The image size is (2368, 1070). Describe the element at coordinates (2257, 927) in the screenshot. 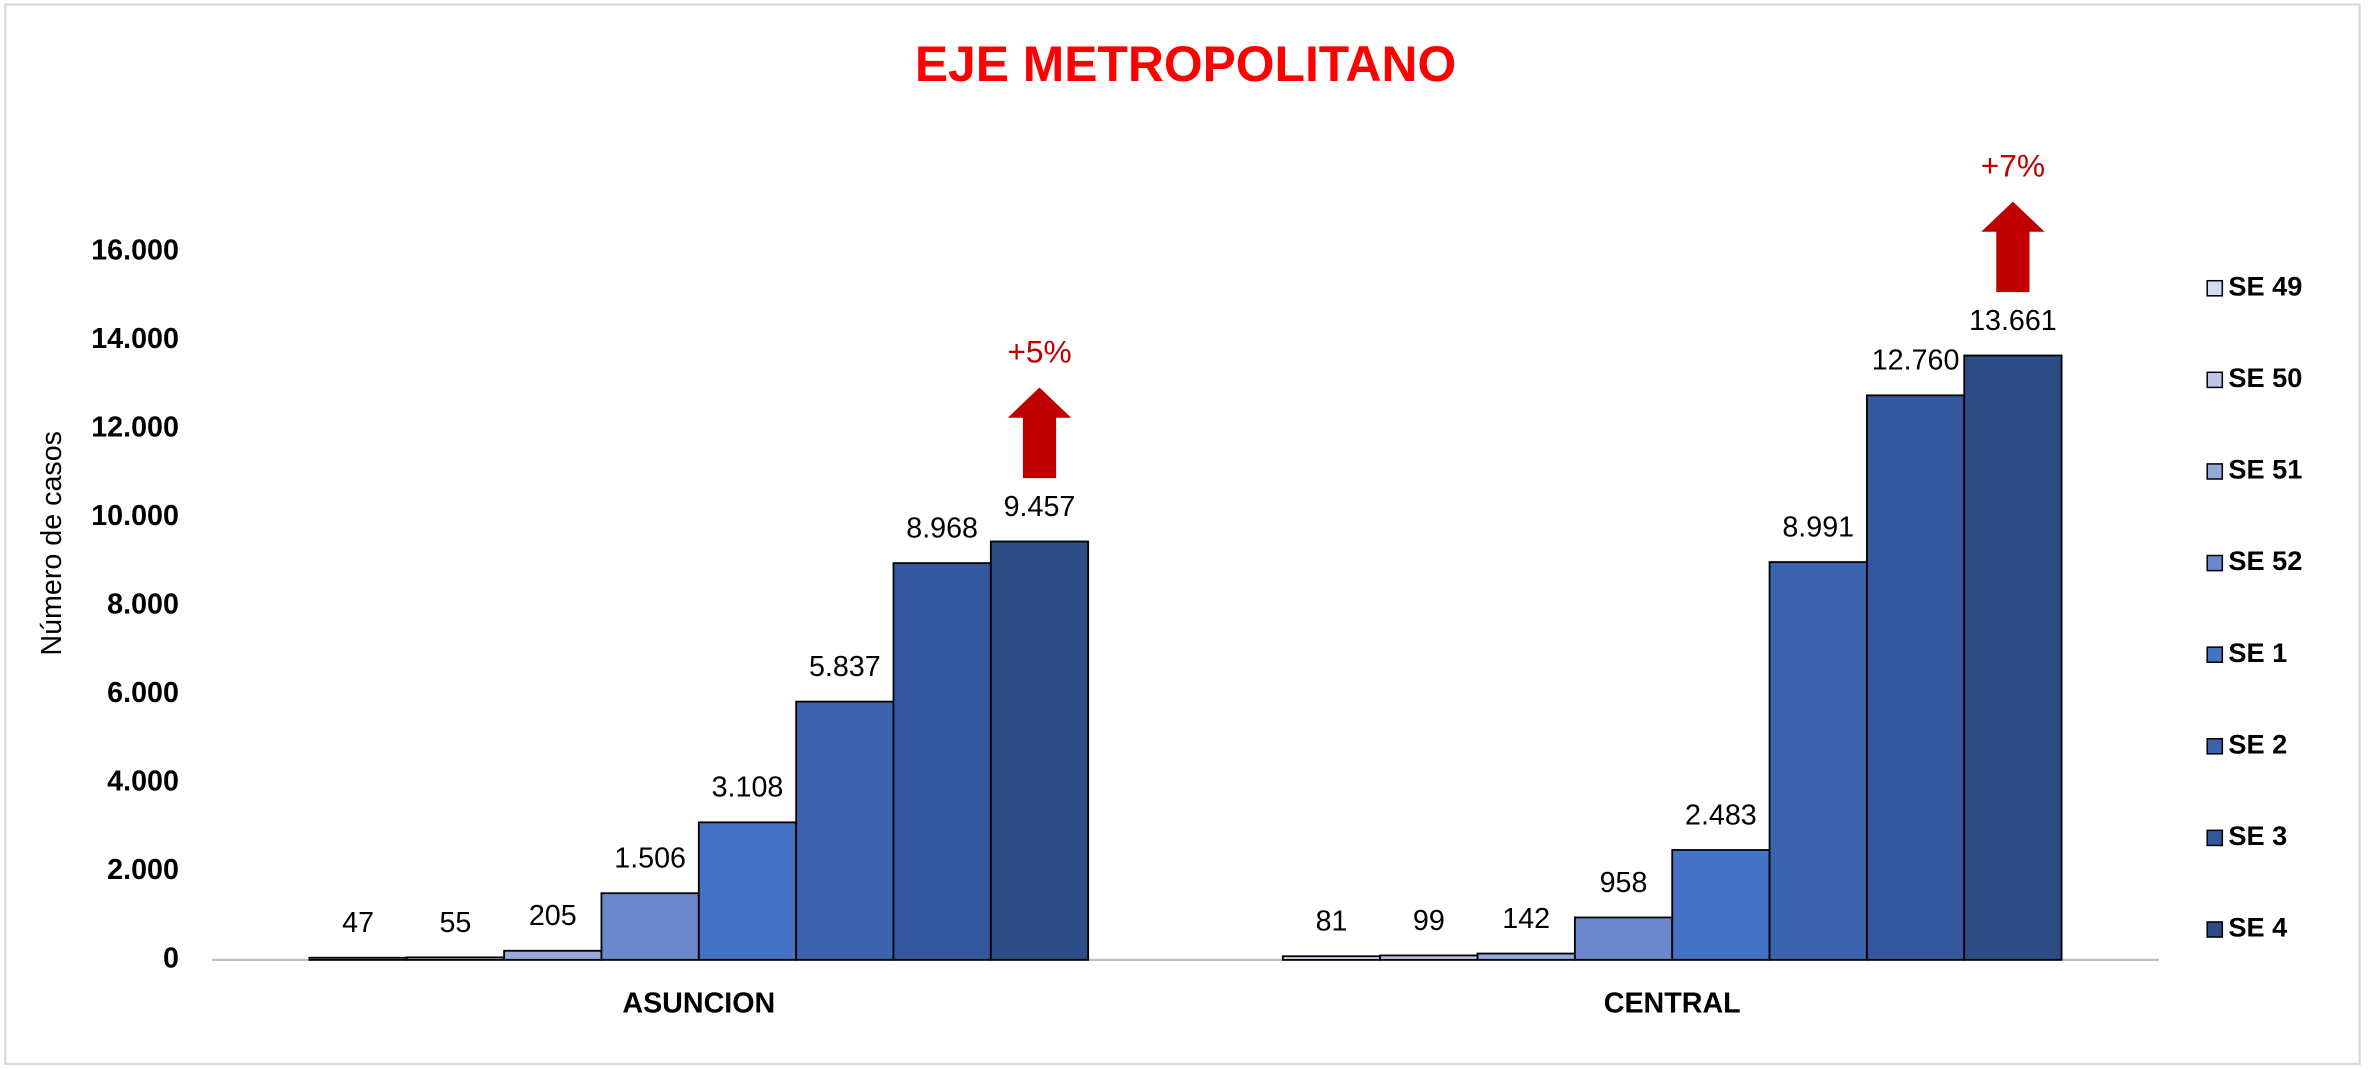

I see `legend-label: SE 4` at that location.